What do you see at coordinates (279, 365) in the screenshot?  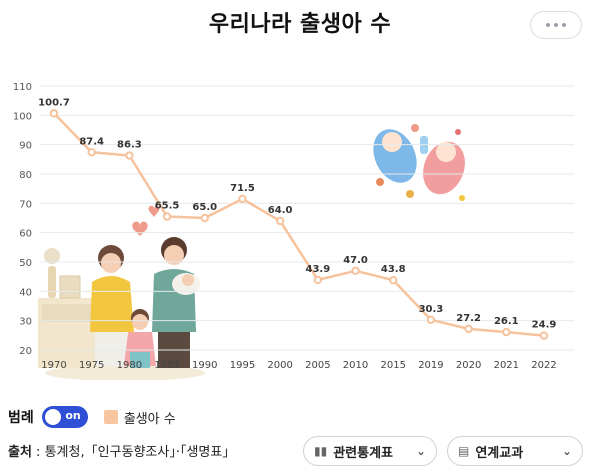 I see `x-tick-label: 2000` at bounding box center [279, 365].